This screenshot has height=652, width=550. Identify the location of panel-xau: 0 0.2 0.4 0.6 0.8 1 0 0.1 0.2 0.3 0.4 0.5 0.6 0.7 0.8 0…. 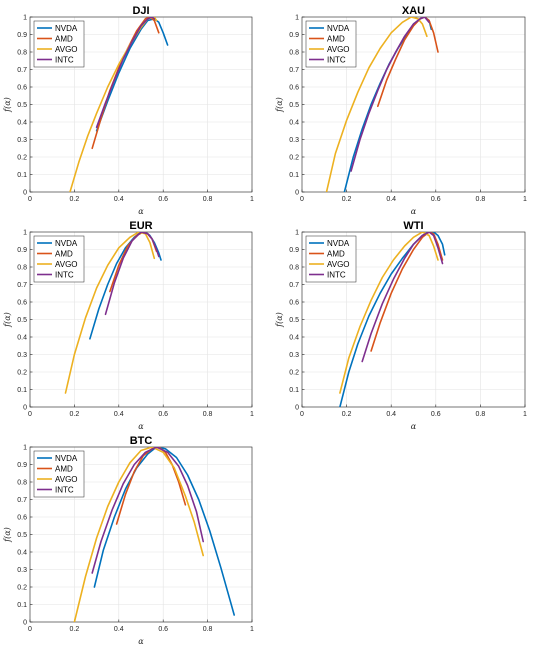
(401, 110).